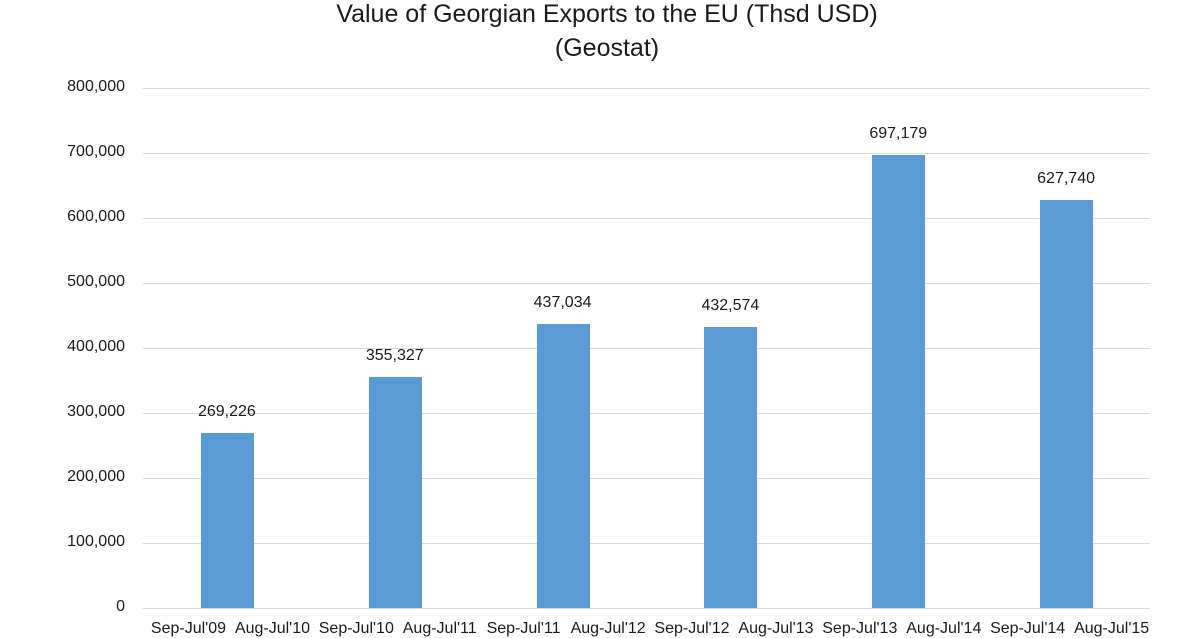 This screenshot has height=638, width=1200. I want to click on y-tick-label: 300,000, so click(96, 411).